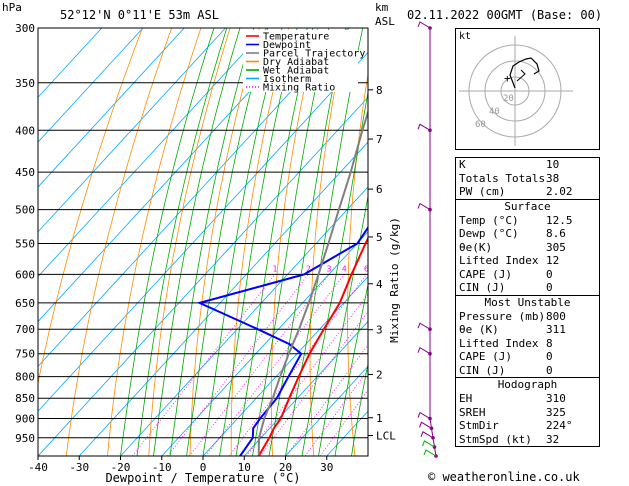 The image size is (629, 486). I want to click on mixing-ratio-axis-label: Mixing Ratio (g/kg), so click(394, 280).